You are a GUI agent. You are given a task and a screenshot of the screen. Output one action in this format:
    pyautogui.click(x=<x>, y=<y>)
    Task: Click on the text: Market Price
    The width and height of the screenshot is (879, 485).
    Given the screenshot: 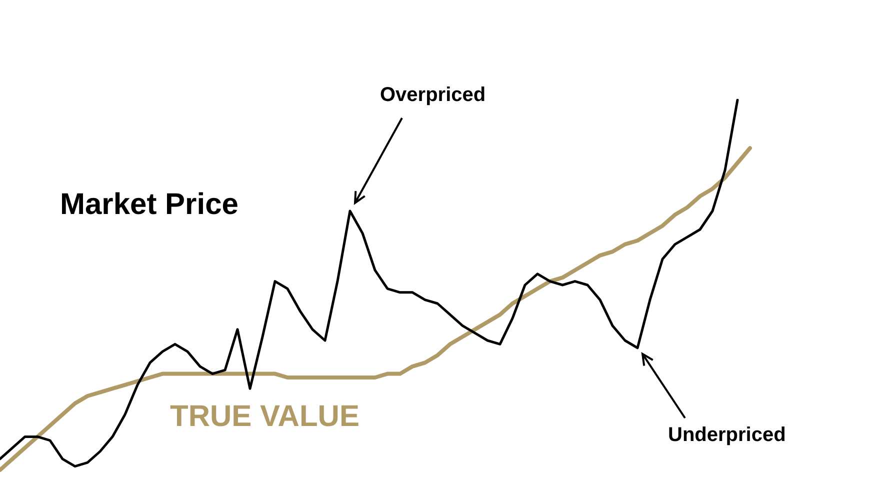 What is the action you would take?
    pyautogui.click(x=149, y=205)
    